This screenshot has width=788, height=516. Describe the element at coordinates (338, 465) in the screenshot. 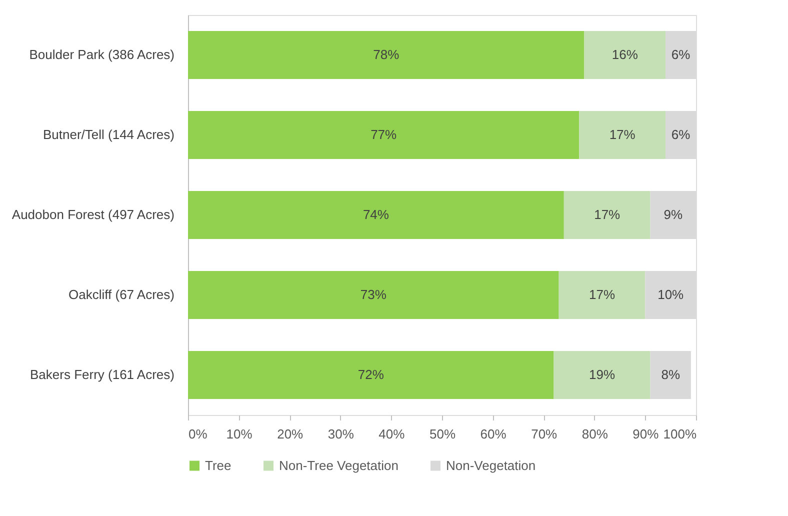

I see `legend-label: Non-Tree Vegetation` at that location.